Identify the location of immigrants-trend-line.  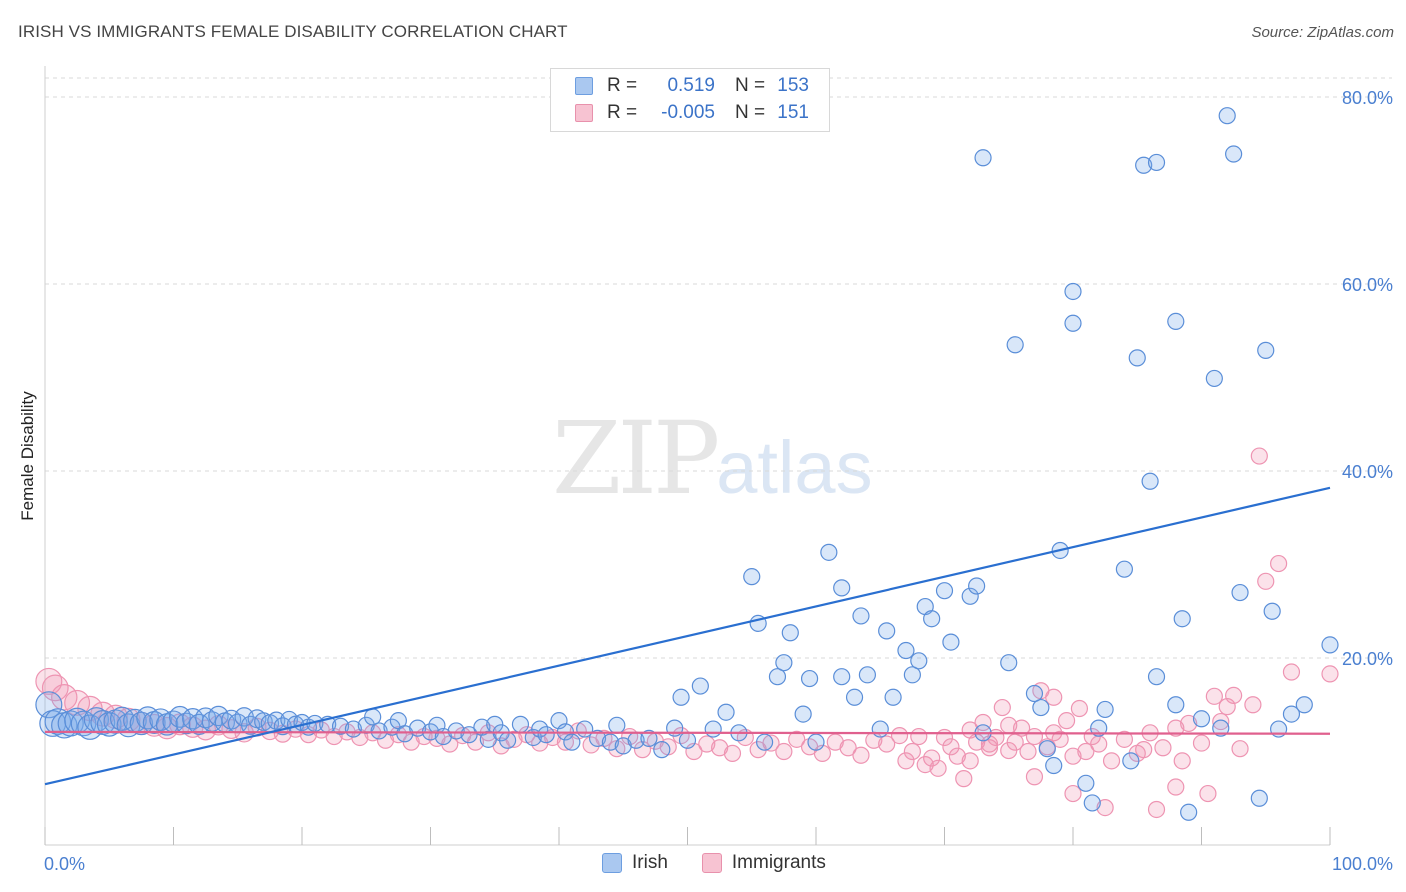
(687, 732).